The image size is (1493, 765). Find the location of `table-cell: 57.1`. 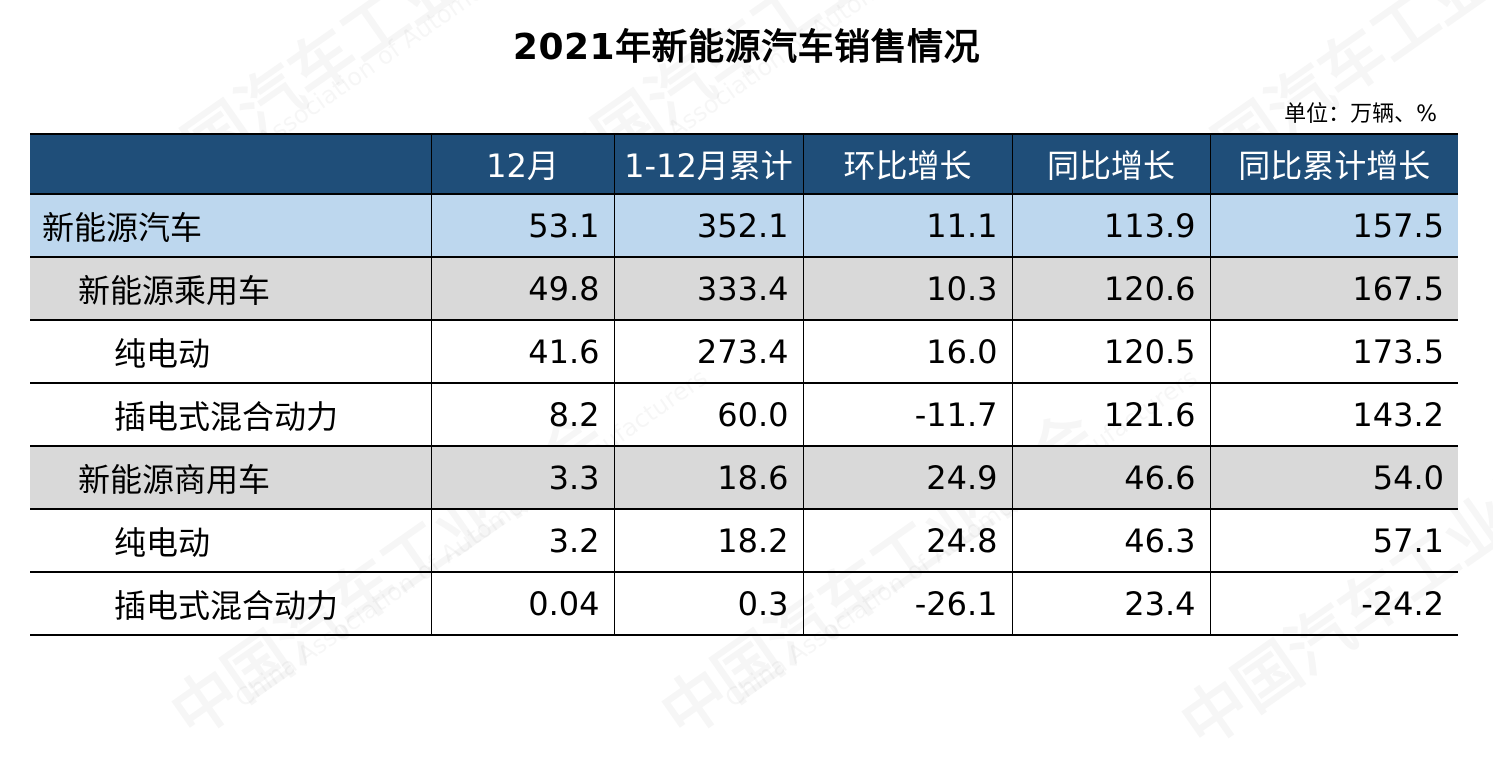

table-cell: 57.1 is located at coordinates (1333, 541).